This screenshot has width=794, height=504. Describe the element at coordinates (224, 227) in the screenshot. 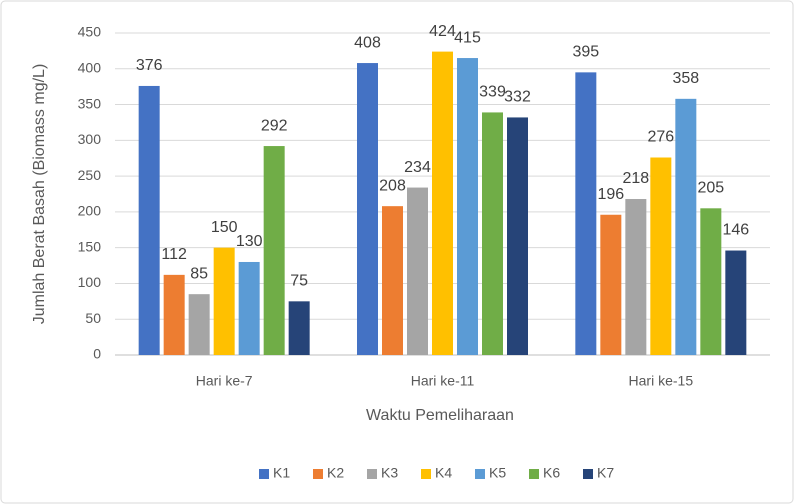

I see `data-label: 150` at that location.